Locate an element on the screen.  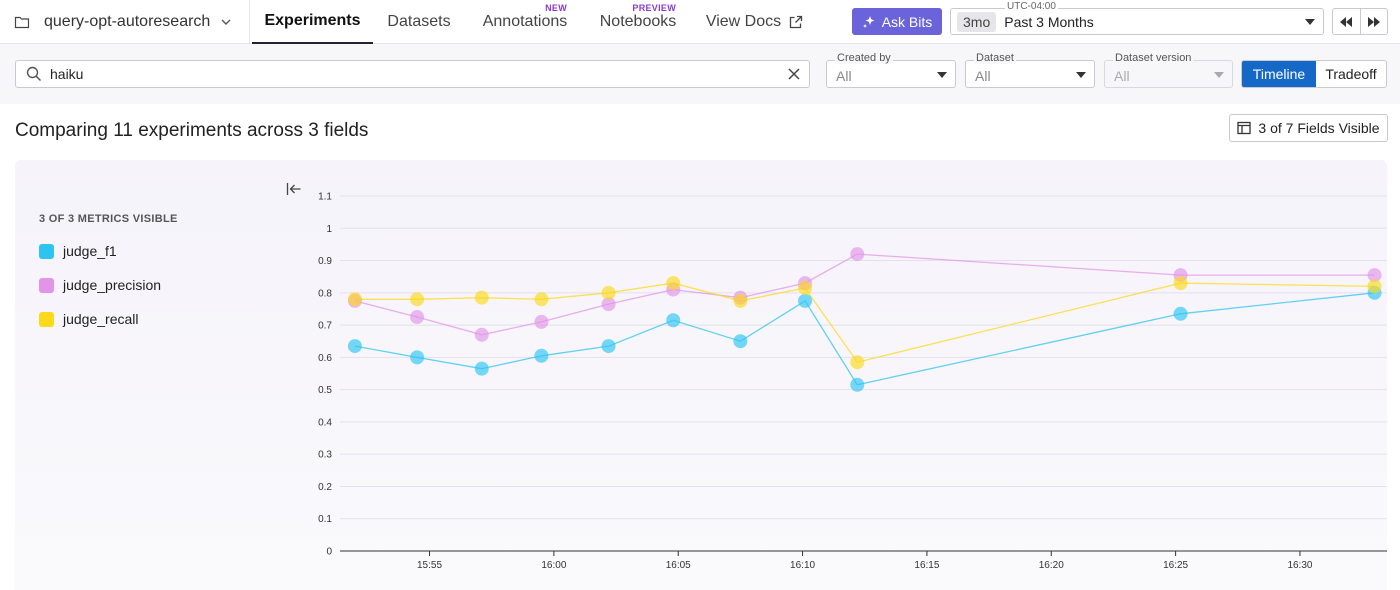
legend-item-judge-recall: judge_recall is located at coordinates (89, 319).